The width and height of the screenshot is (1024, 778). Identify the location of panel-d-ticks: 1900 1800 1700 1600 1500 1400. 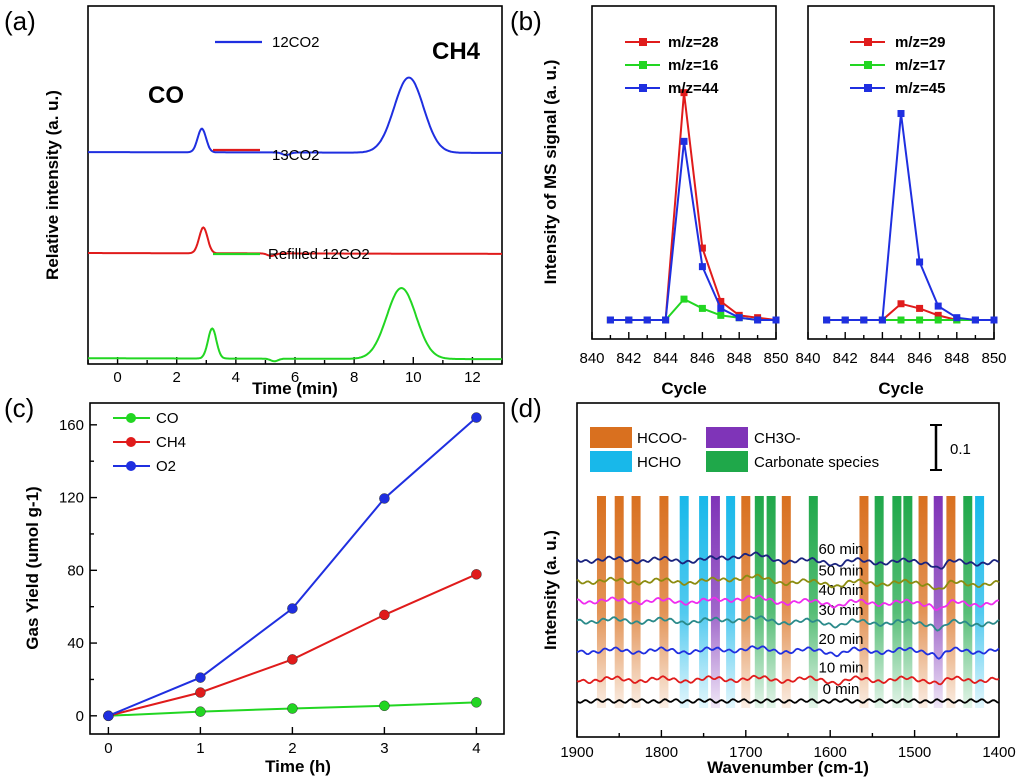
(788, 745).